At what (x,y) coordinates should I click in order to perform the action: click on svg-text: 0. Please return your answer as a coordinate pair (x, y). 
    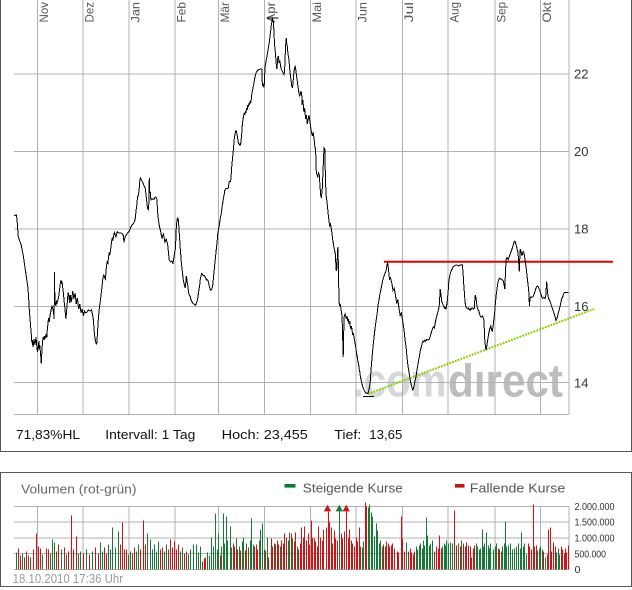
    Looking at the image, I should click on (578, 570).